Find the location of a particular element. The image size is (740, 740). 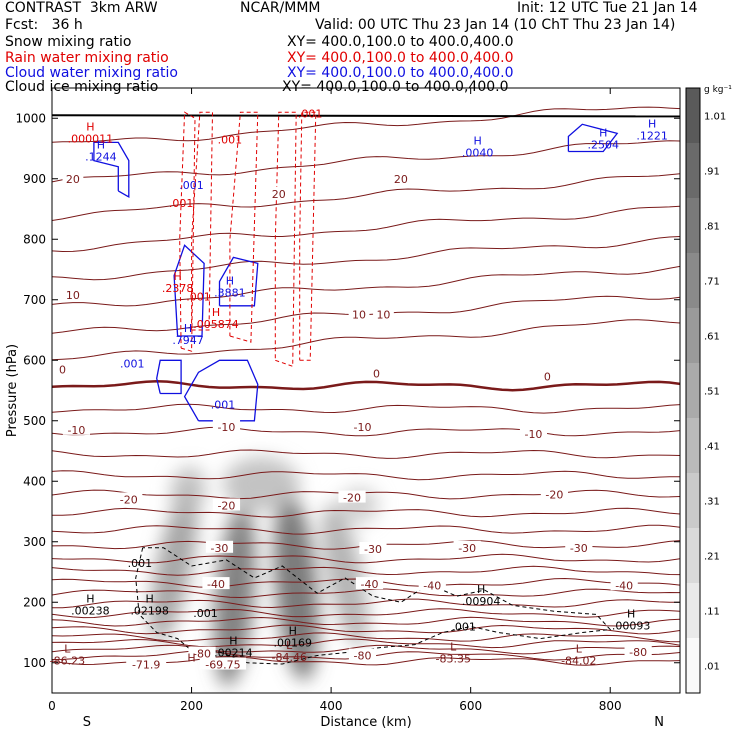

extremum-value: .3881 is located at coordinates (230, 293).